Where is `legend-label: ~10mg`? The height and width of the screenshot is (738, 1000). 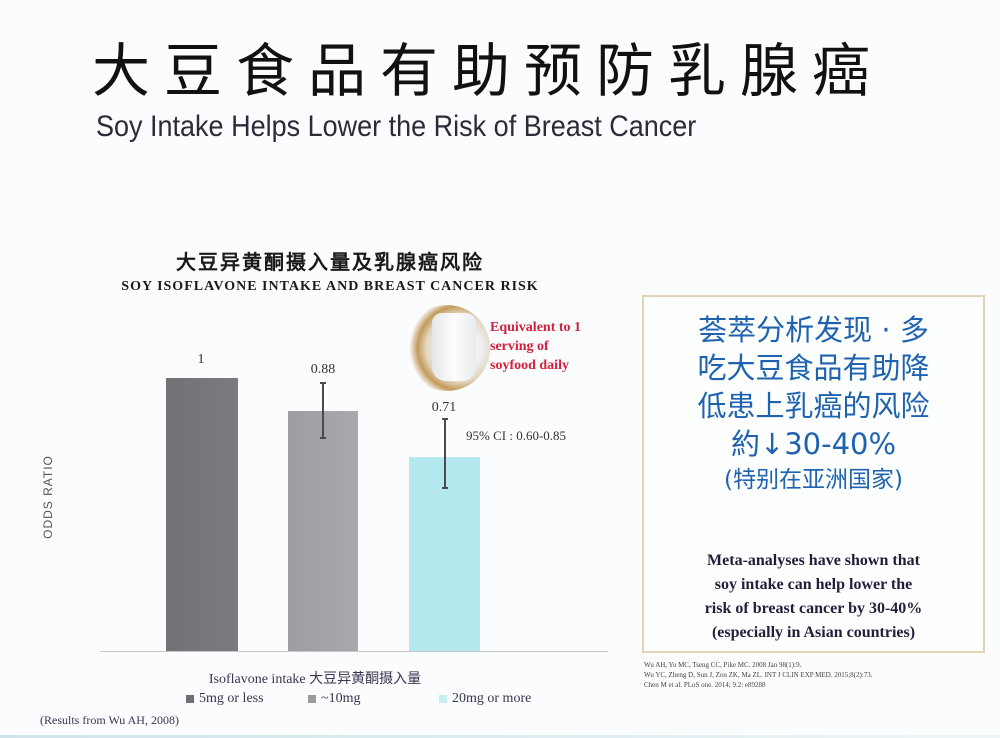 legend-label: ~10mg is located at coordinates (341, 698).